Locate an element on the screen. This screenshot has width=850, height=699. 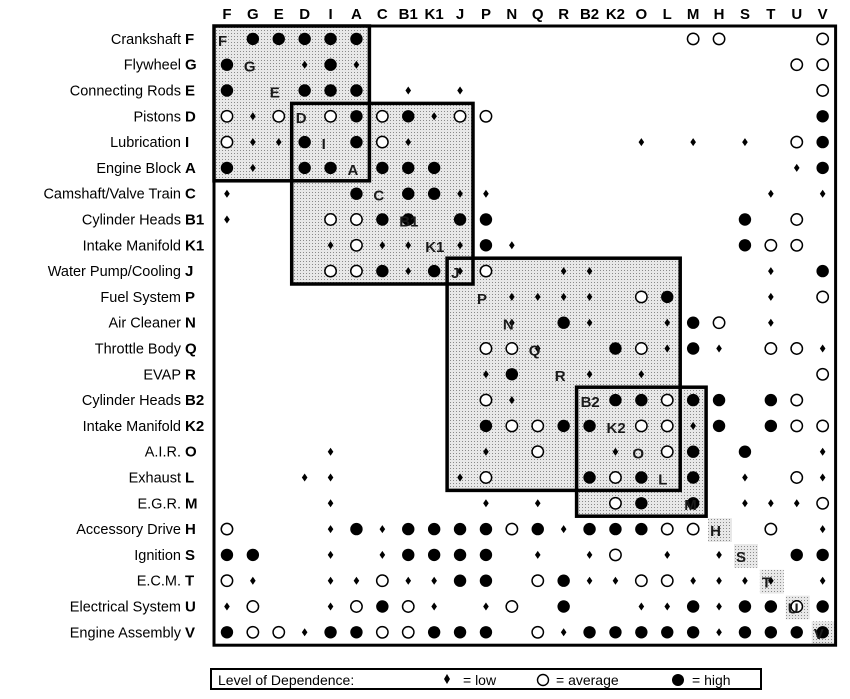
column-label: R is located at coordinates (563, 14).